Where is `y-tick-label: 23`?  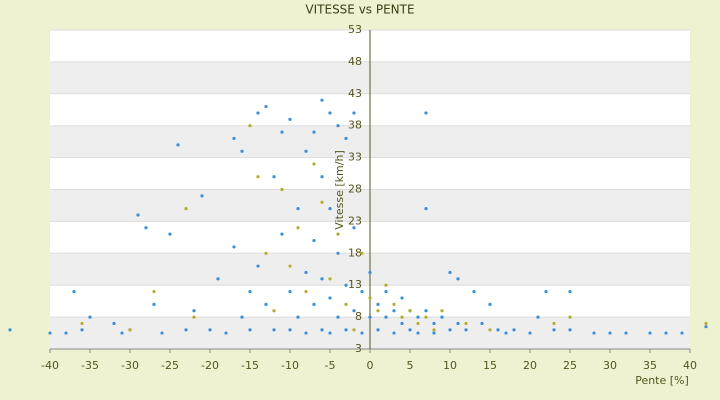
y-tick-label: 23 is located at coordinates (355, 220).